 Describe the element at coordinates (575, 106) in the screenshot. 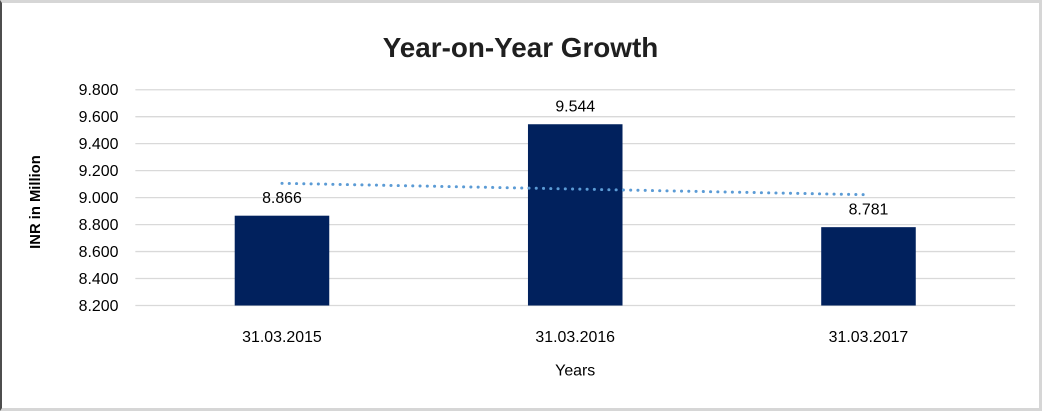

I see `data-label: 9.544` at that location.